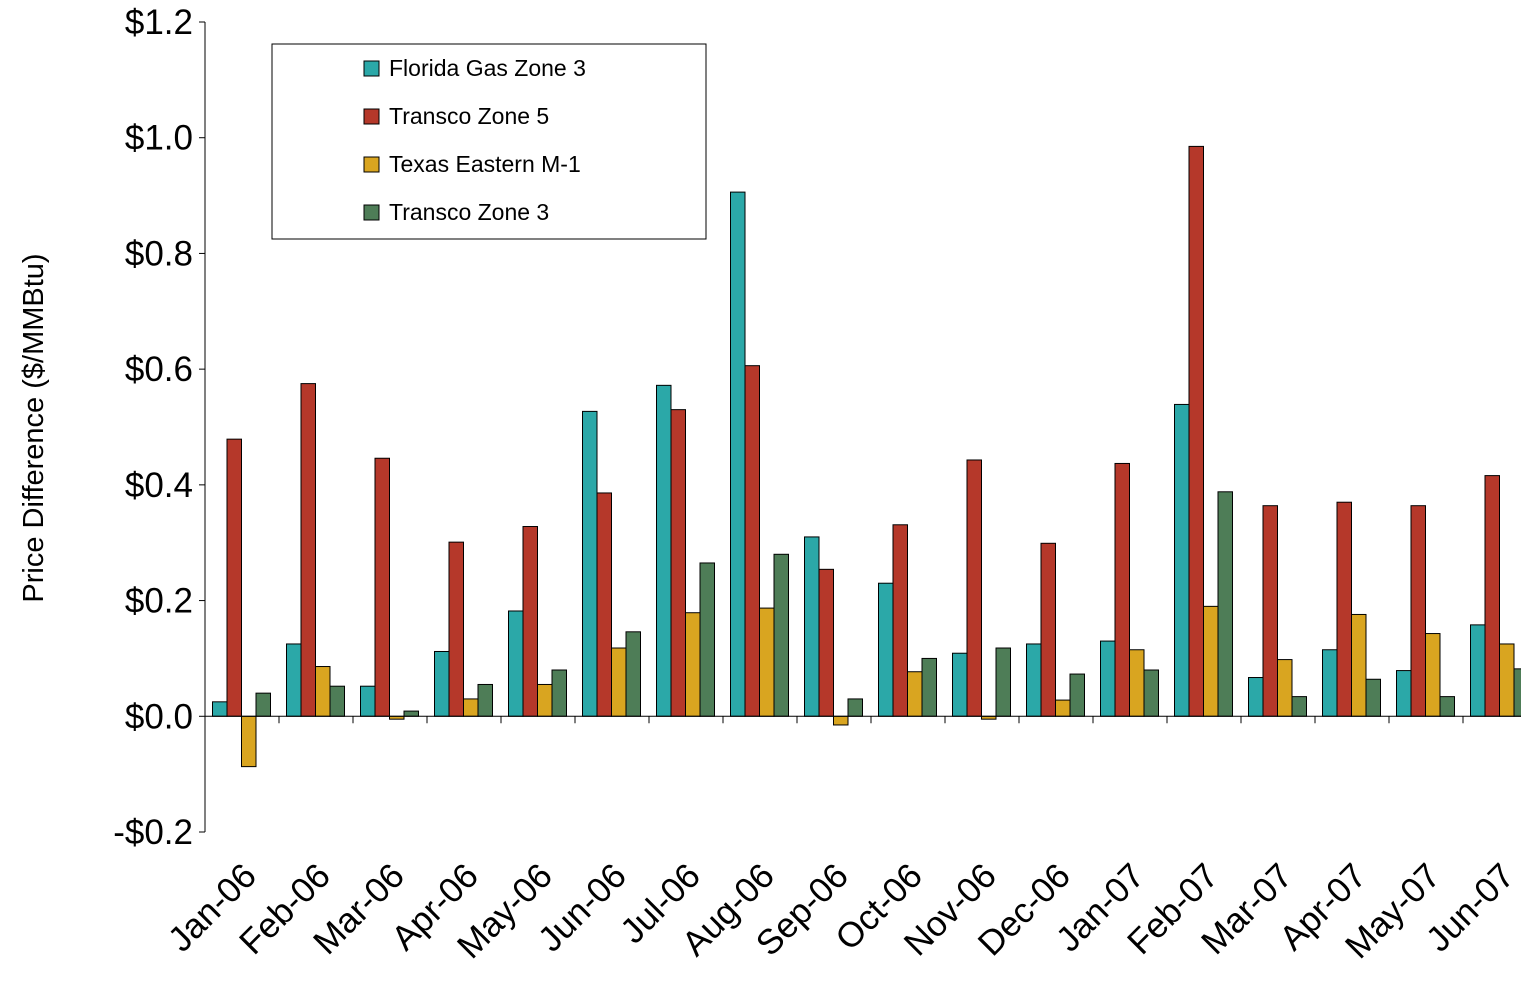  What do you see at coordinates (159, 601) in the screenshot?
I see `y-tick-label: $0.2` at bounding box center [159, 601].